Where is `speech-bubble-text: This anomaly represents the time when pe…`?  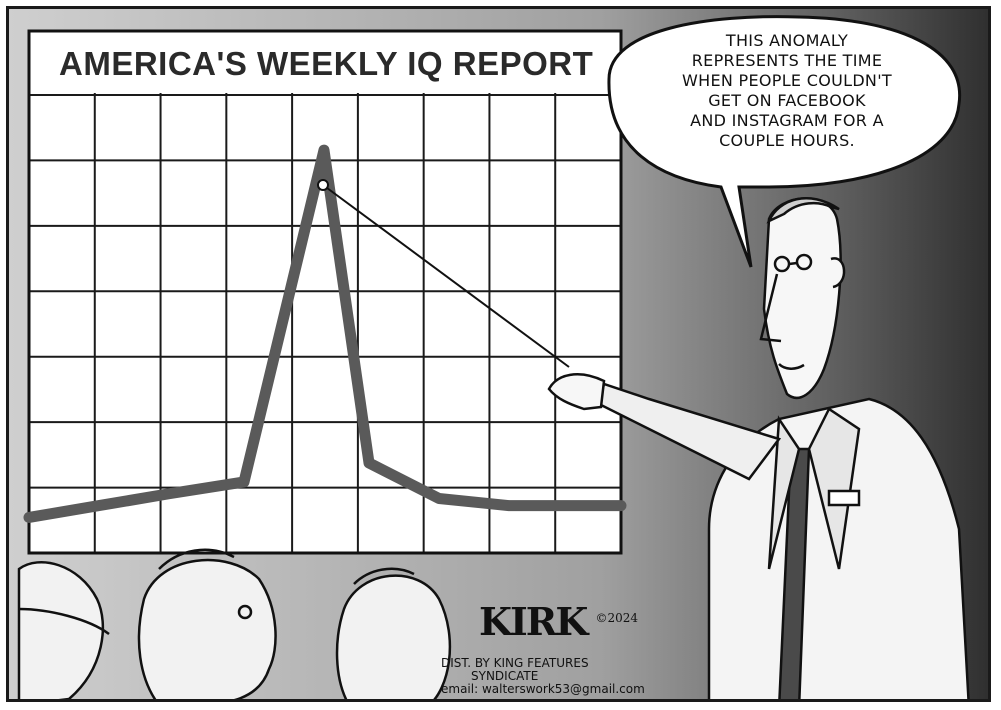 speech-bubble-text: This anomaly represents the time when pe… is located at coordinates (787, 91).